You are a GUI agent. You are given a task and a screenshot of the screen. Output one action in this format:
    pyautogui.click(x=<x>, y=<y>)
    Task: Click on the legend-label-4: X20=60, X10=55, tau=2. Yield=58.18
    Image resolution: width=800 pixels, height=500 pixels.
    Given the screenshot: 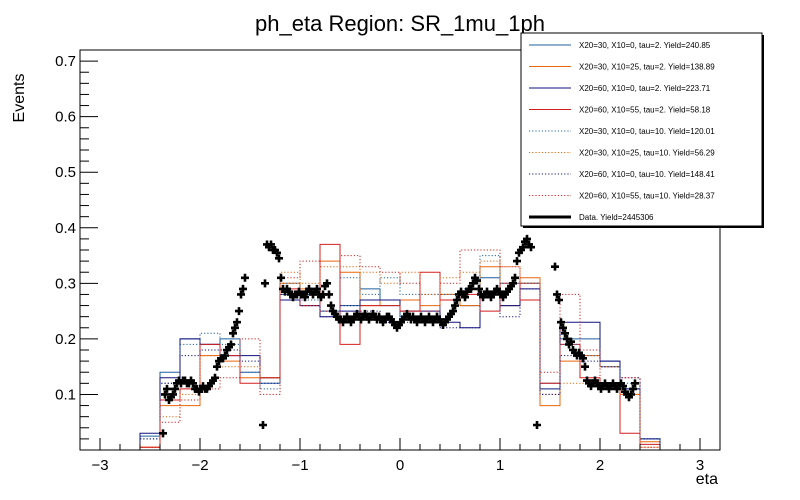 What is the action you would take?
    pyautogui.click(x=645, y=110)
    